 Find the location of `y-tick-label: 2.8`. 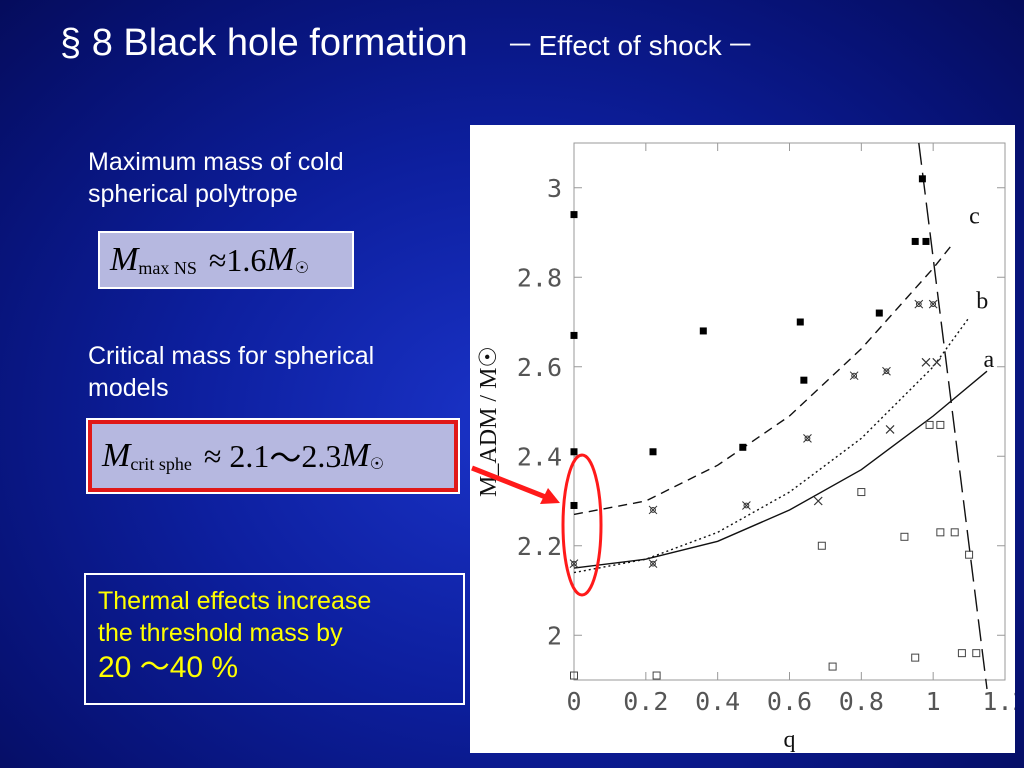

y-tick-label: 2.8 is located at coordinates (539, 277).